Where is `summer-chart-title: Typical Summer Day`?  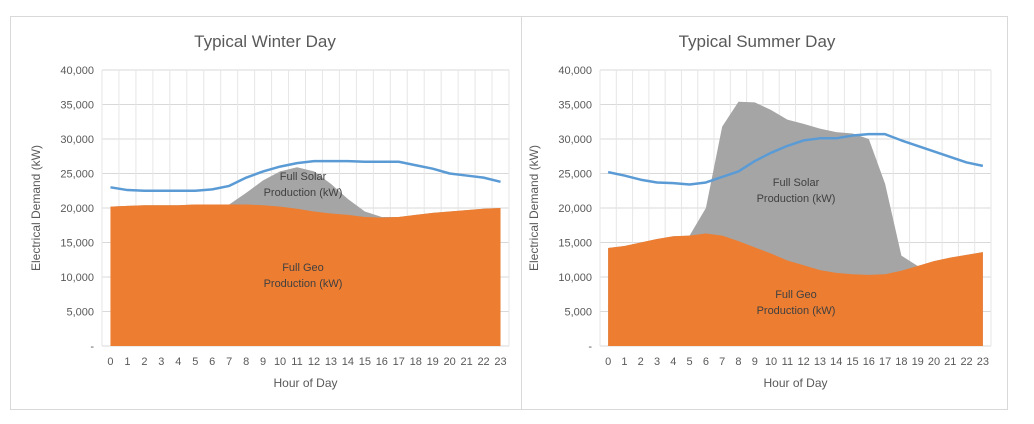
summer-chart-title: Typical Summer Day is located at coordinates (757, 41).